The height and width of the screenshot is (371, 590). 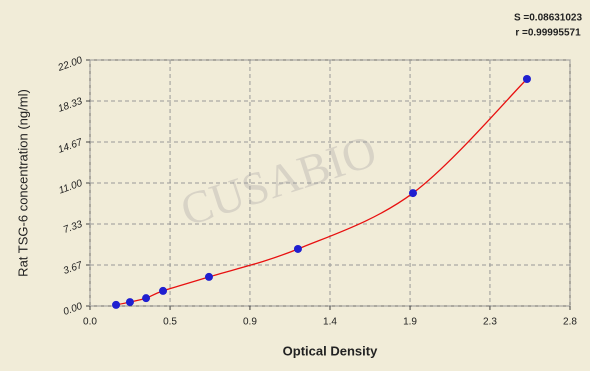 I want to click on x-tick-label: 2.8, so click(x=570, y=322).